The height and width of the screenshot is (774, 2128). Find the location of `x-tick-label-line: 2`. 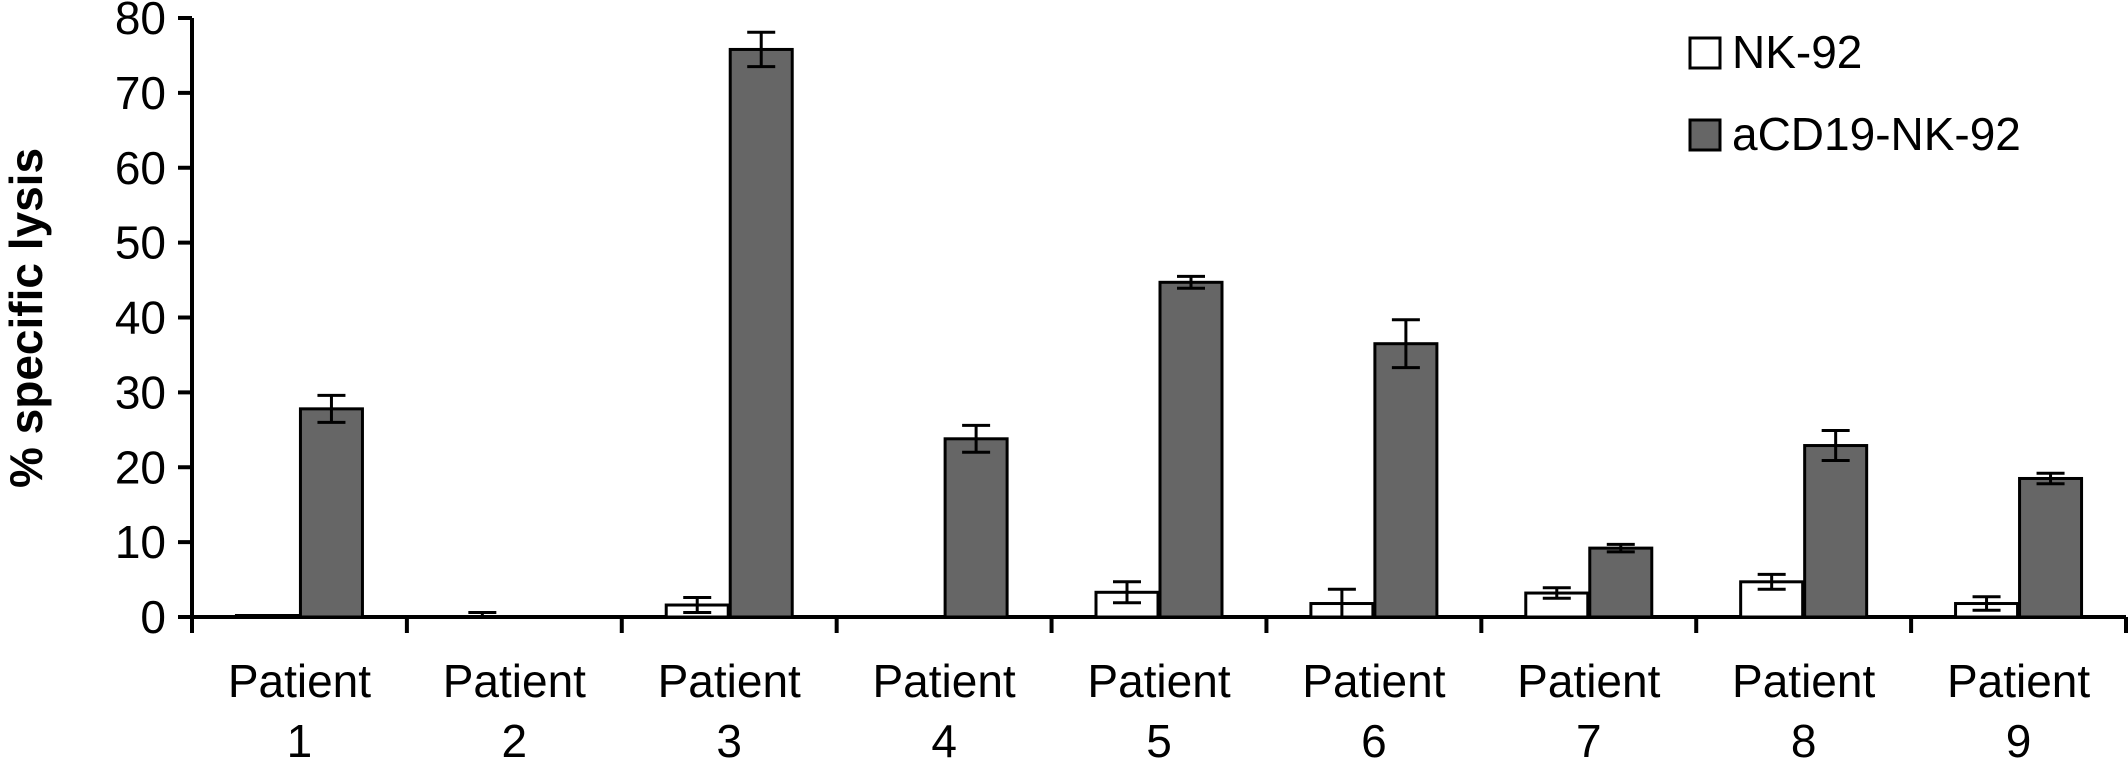

x-tick-label-line: 2 is located at coordinates (515, 741).